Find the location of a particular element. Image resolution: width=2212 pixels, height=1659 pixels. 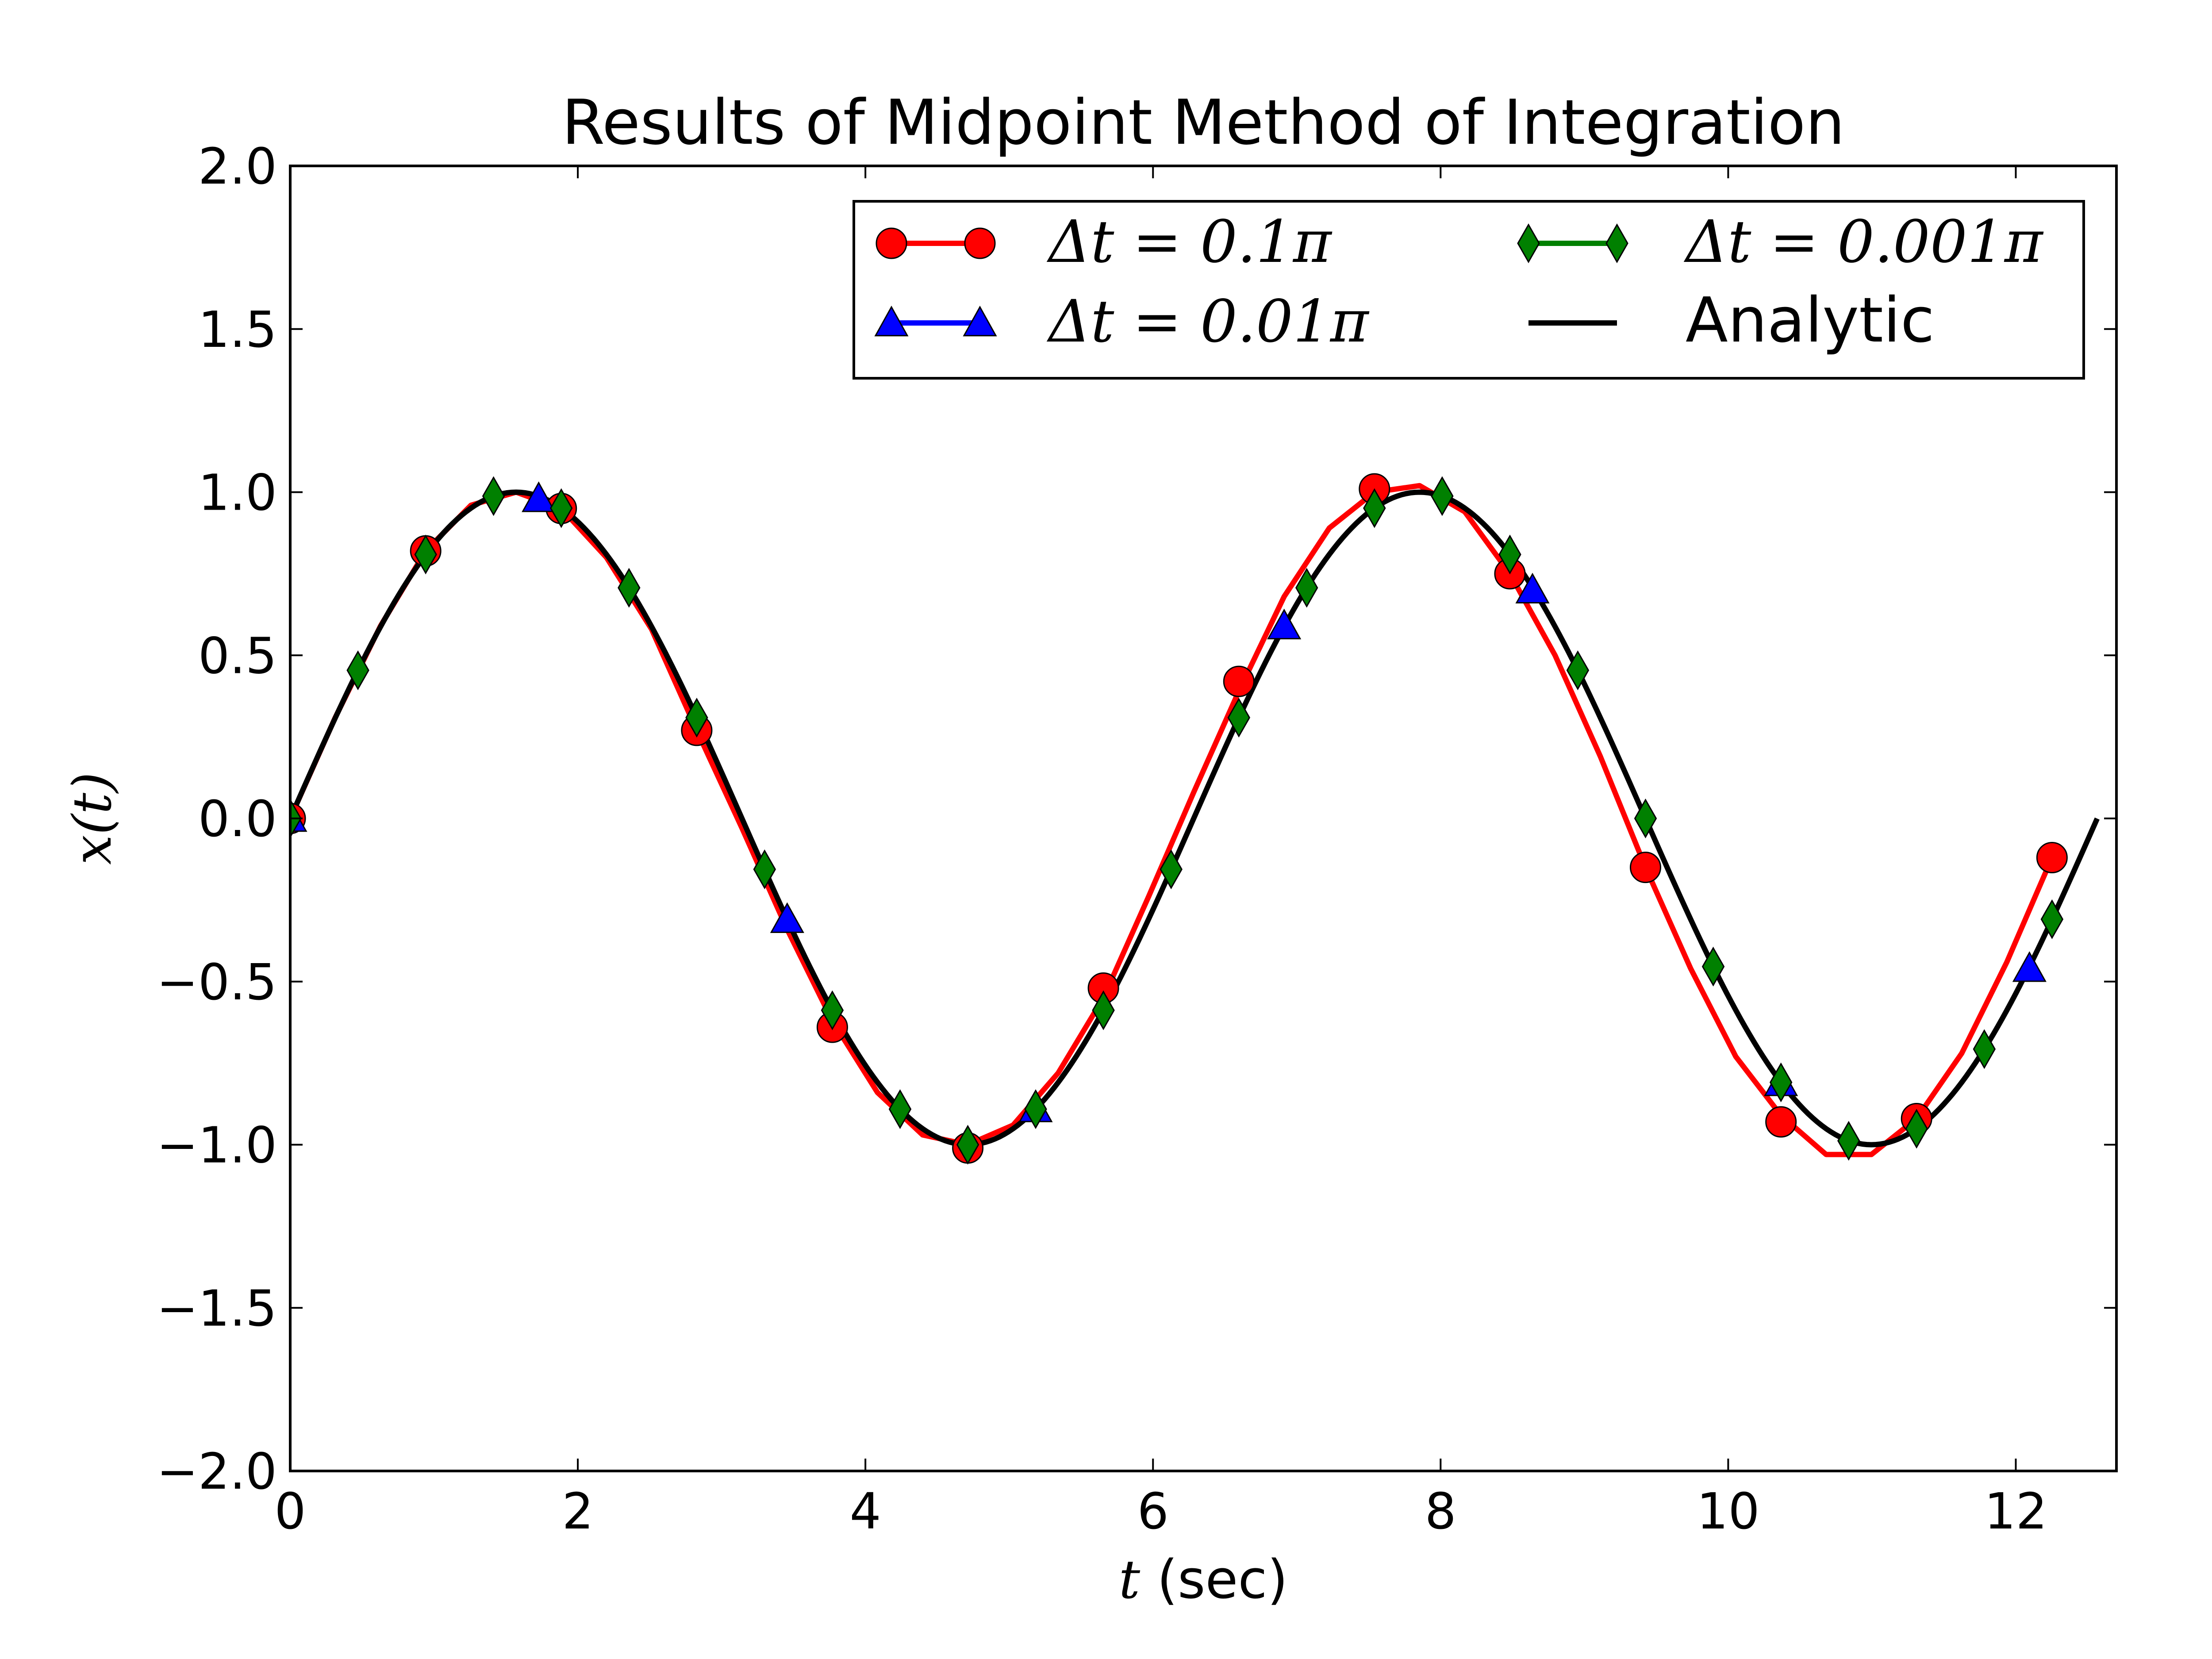

legend-label-t-0-001: Δt = 0.001π is located at coordinates (1864, 242).